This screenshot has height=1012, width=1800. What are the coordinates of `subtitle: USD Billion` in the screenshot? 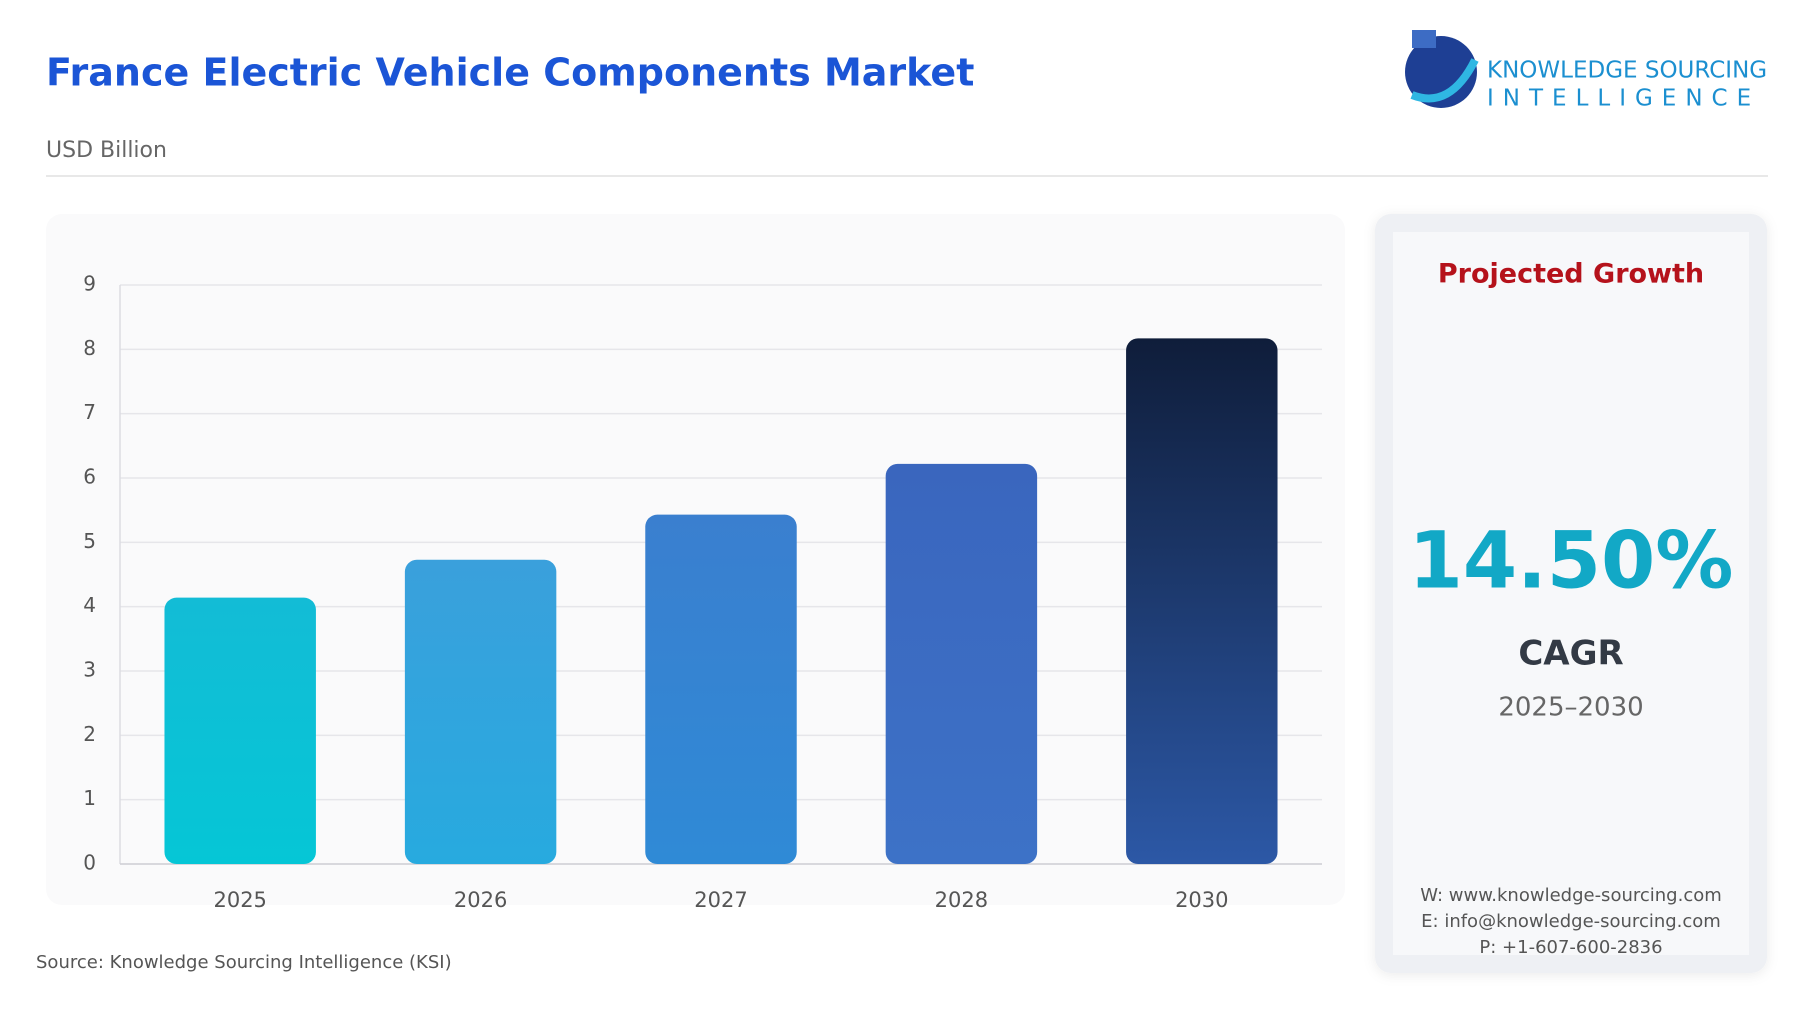 It's located at (106, 150).